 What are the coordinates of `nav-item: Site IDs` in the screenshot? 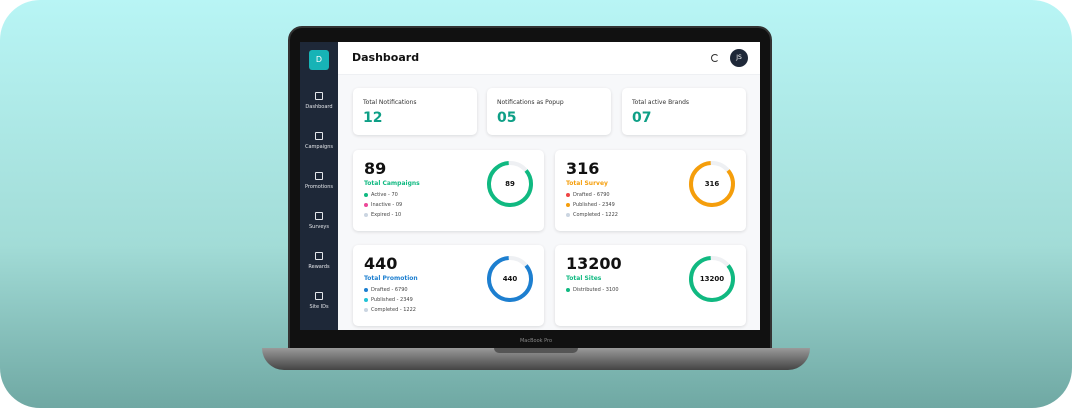 It's located at (319, 301).